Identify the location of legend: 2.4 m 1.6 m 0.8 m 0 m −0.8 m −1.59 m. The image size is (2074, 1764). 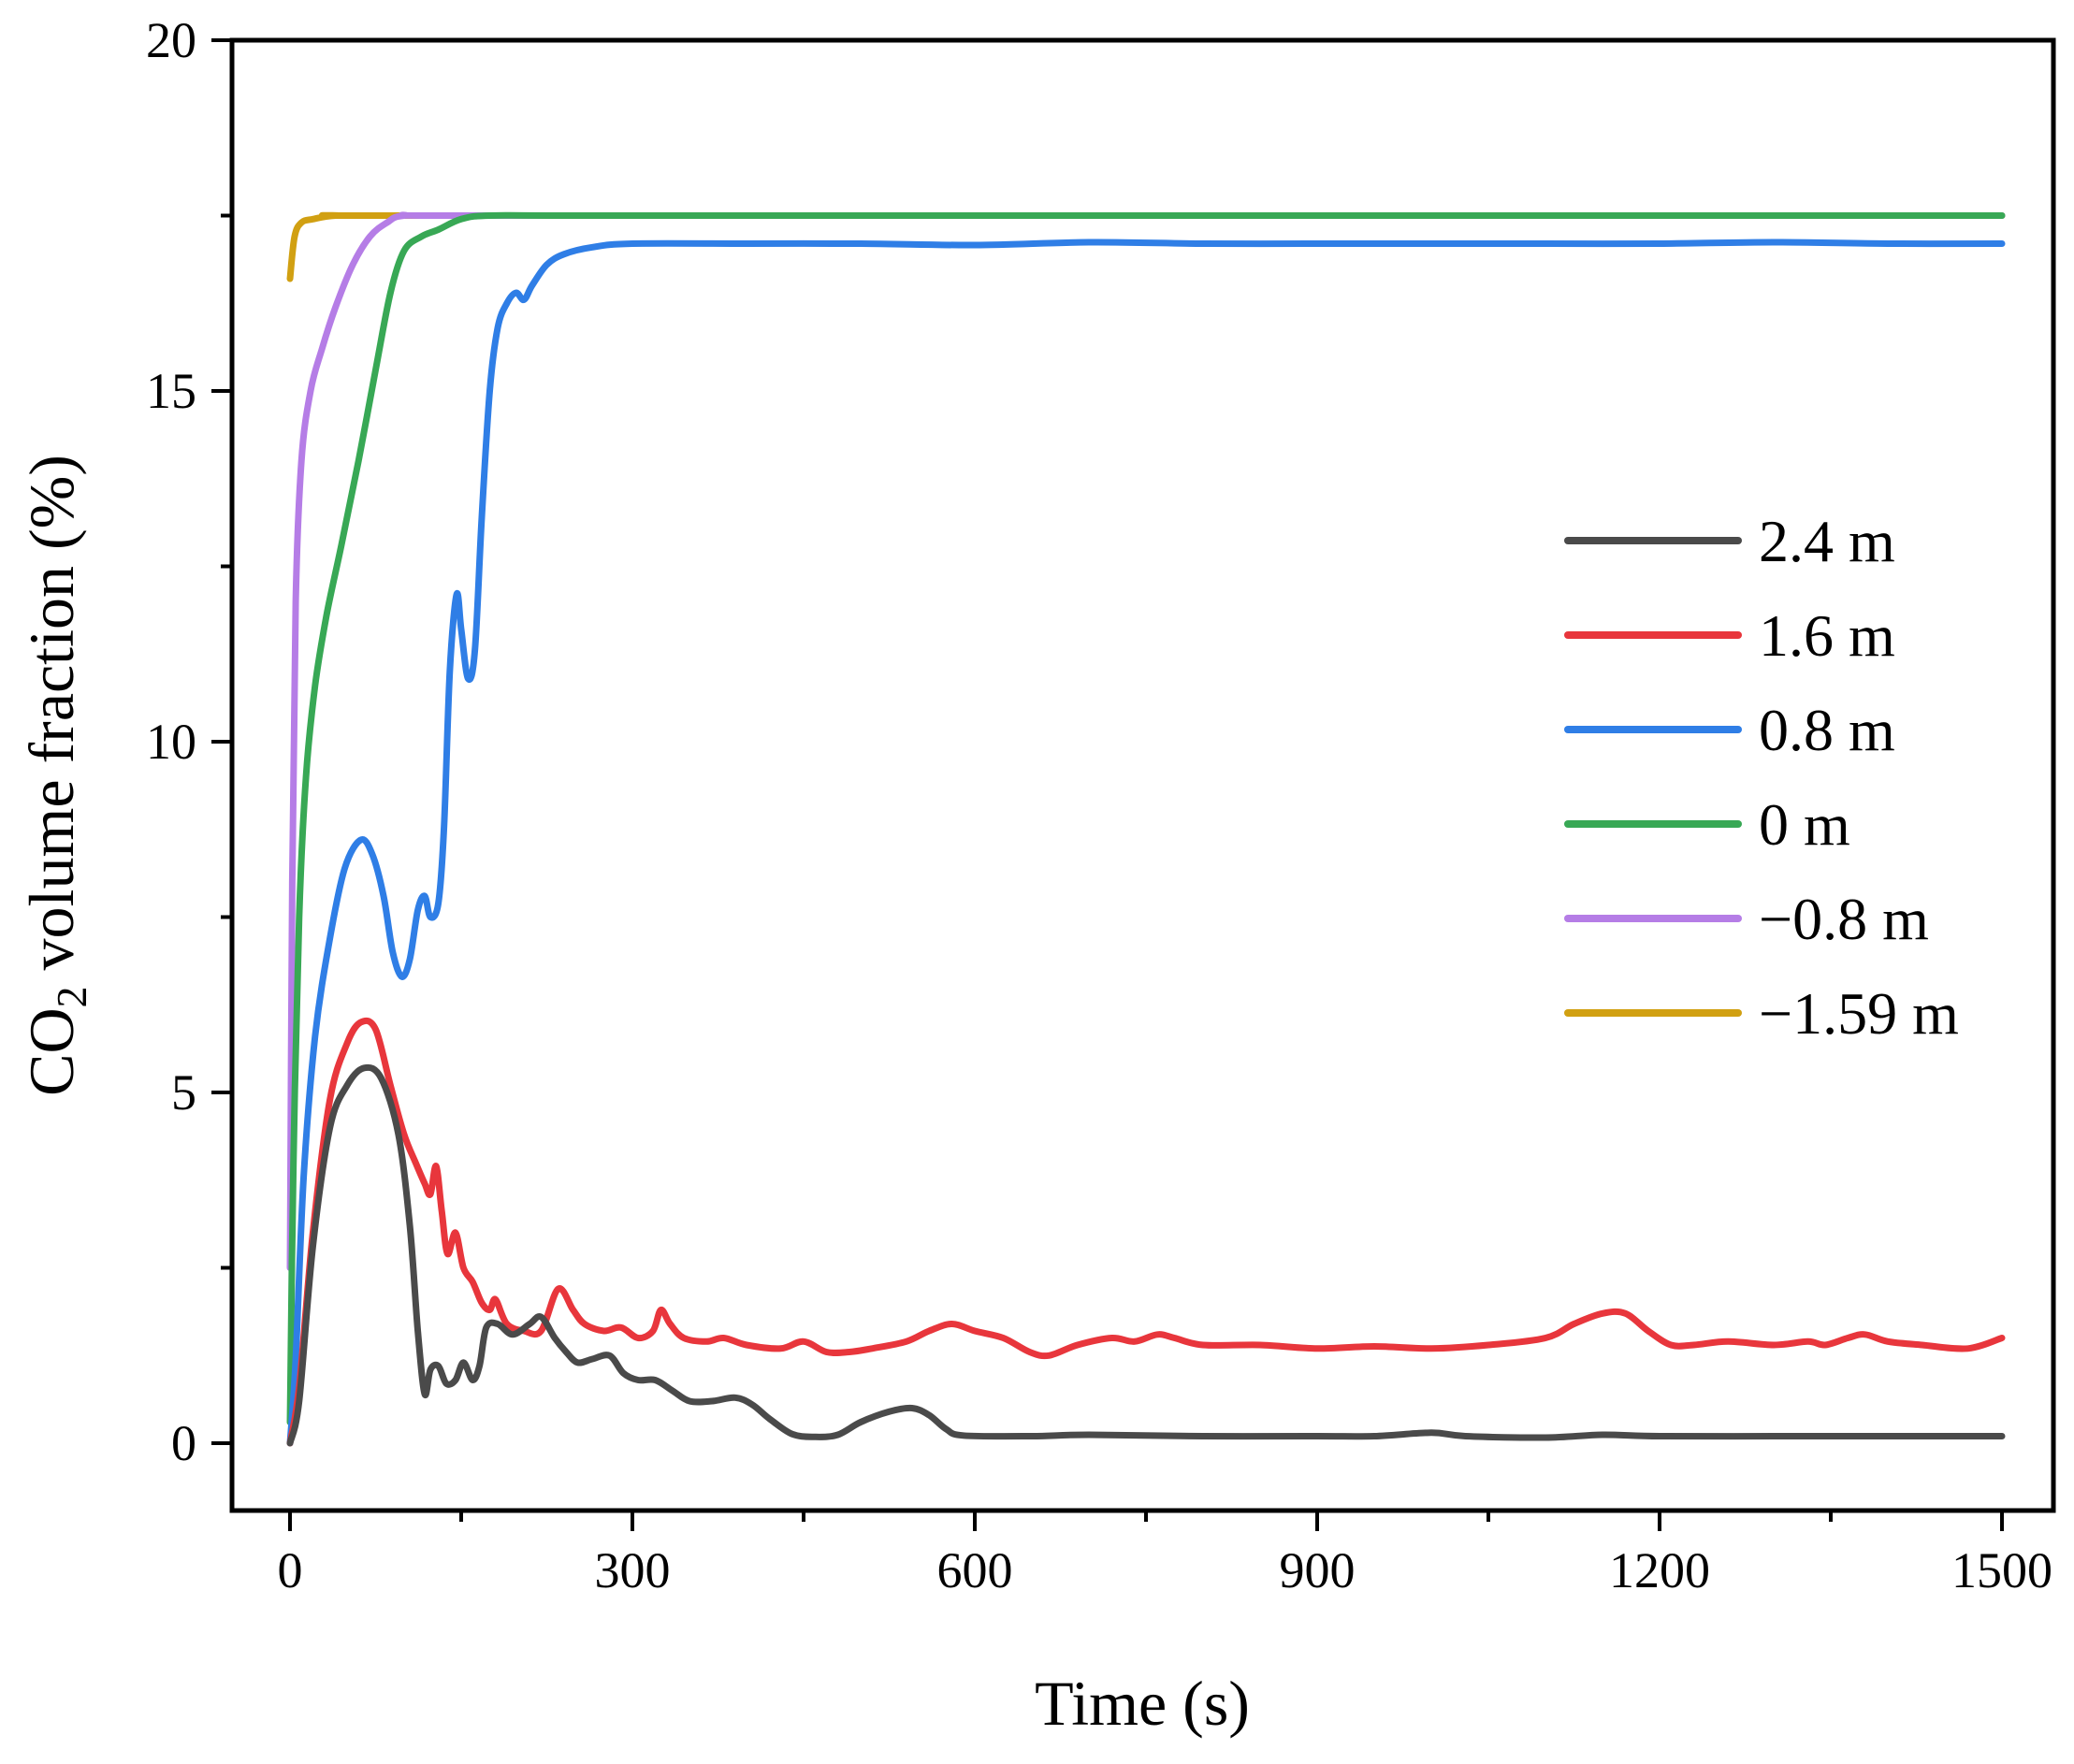
(1761, 777).